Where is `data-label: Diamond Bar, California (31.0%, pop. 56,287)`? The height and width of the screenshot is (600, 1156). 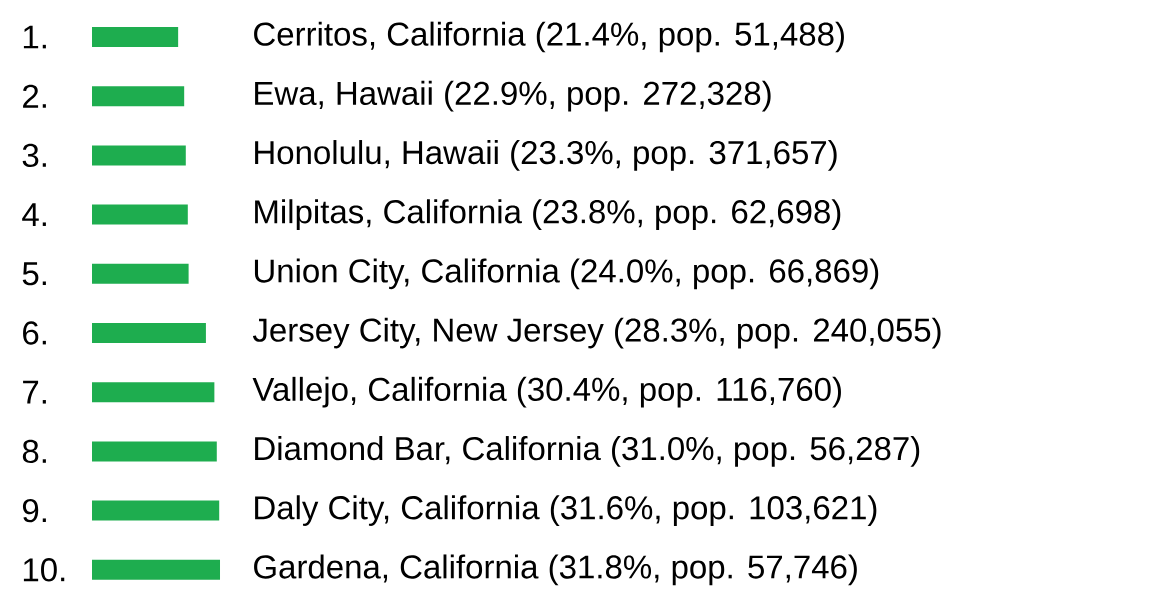 data-label: Diamond Bar, California (31.0%, pop. 56,287) is located at coordinates (587, 451).